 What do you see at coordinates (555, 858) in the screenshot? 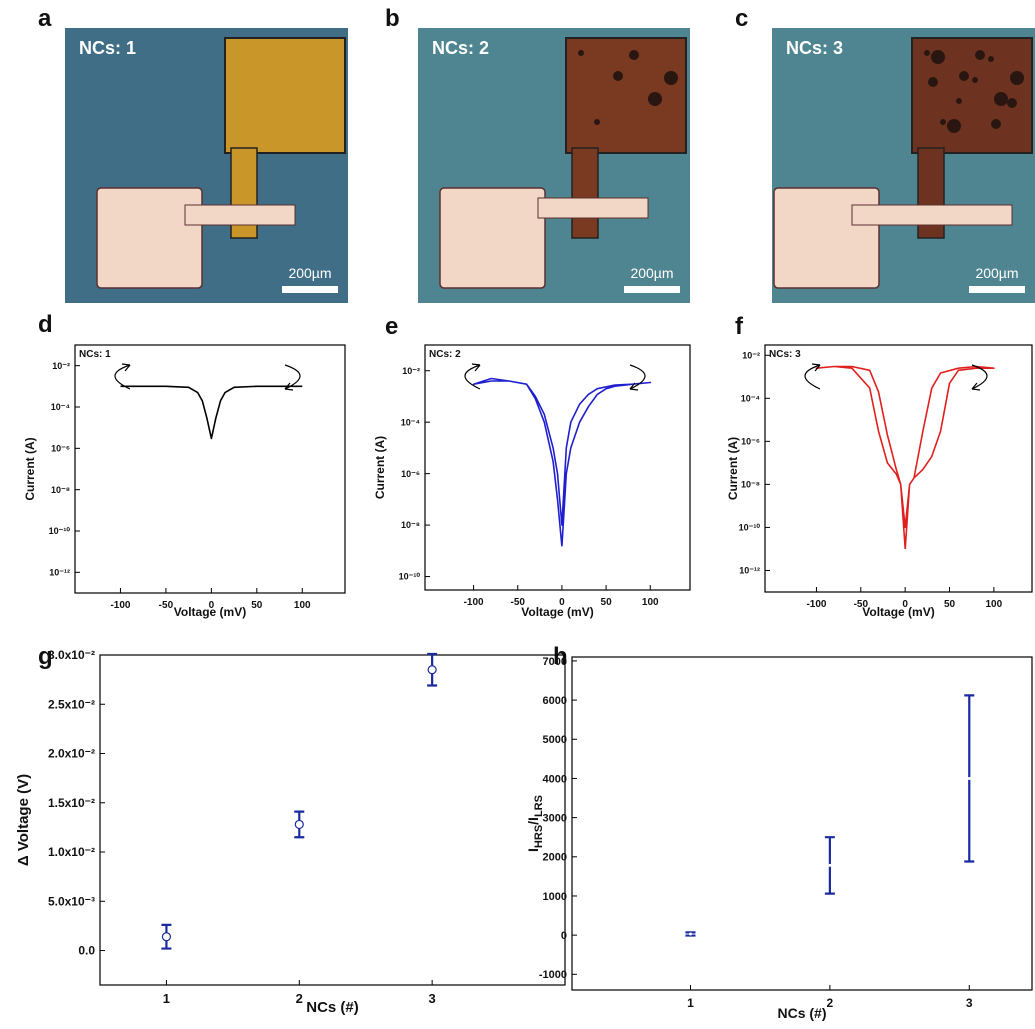
I see `y-tick-label: 2000` at bounding box center [555, 858].